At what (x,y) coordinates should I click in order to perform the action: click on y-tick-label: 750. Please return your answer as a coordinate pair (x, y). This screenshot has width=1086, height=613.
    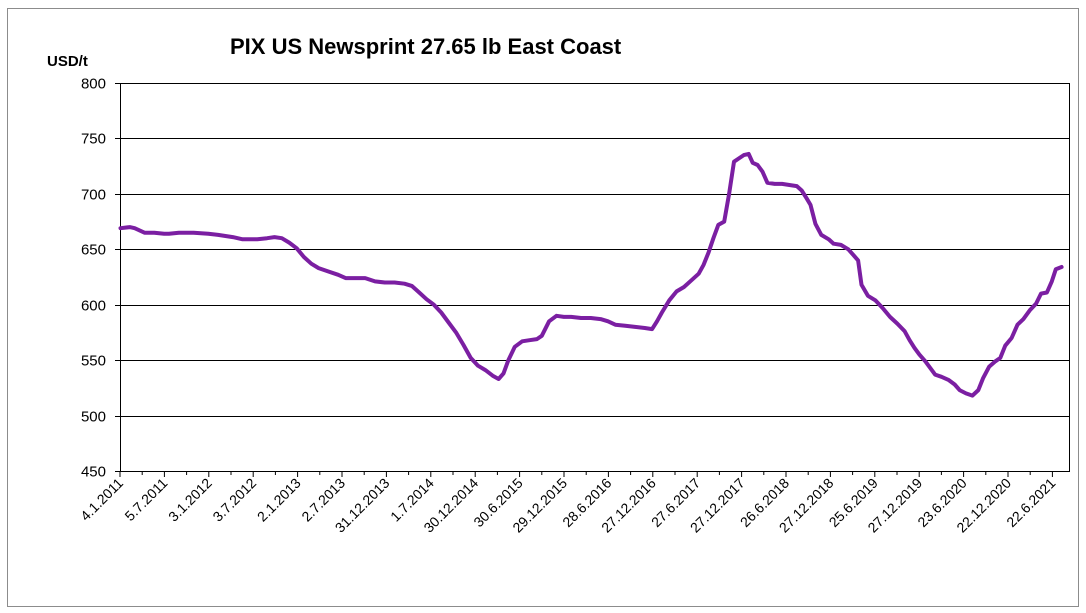
    Looking at the image, I should click on (93, 139).